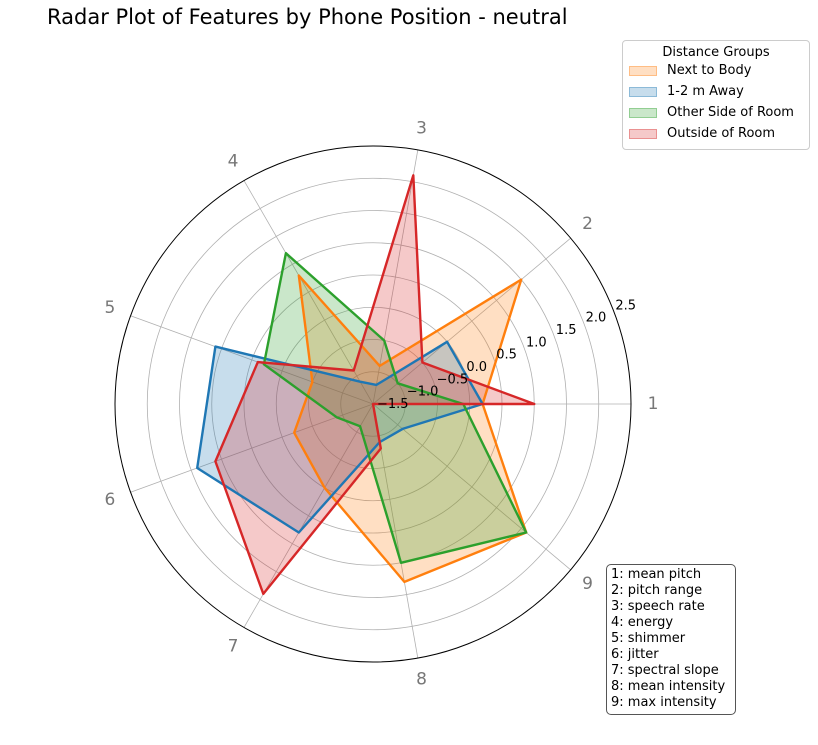  Describe the element at coordinates (625, 305) in the screenshot. I see `radial-tick-label: 2.5` at that location.